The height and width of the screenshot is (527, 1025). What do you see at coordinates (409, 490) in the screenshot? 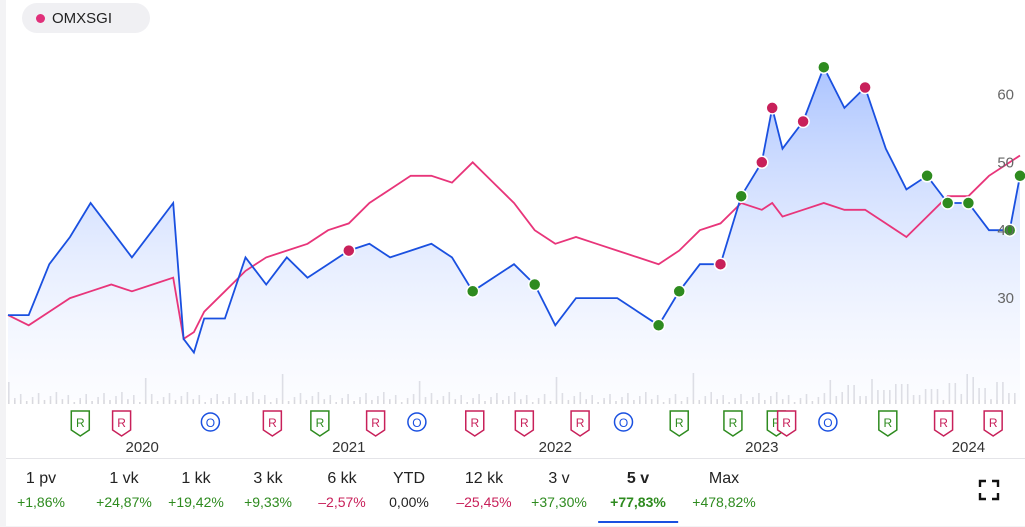
I see `period-ytd: YTD 0,00%` at bounding box center [409, 490].